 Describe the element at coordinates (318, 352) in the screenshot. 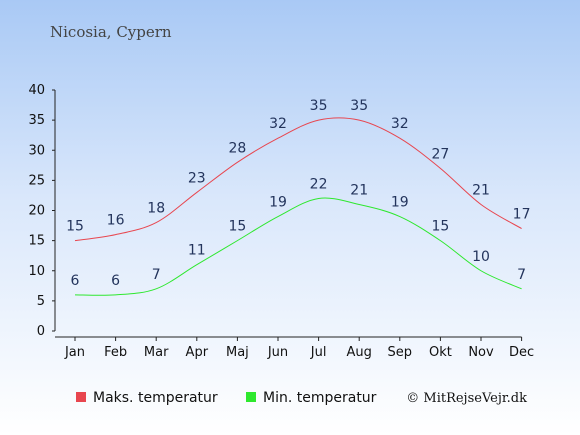

I see `x-tick-label: Jul` at that location.